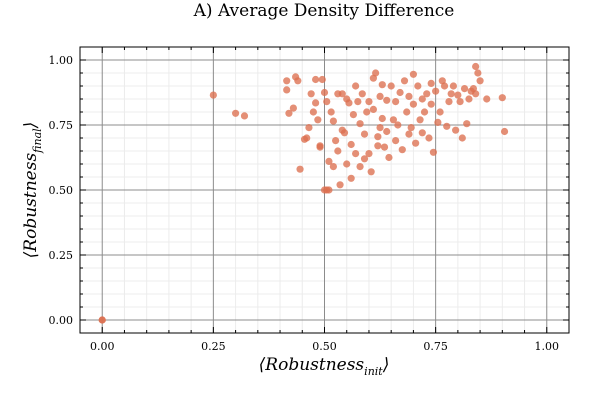 The height and width of the screenshot is (400, 600). Describe the element at coordinates (324, 346) in the screenshot. I see `x-tick-label: 0.50` at that location.